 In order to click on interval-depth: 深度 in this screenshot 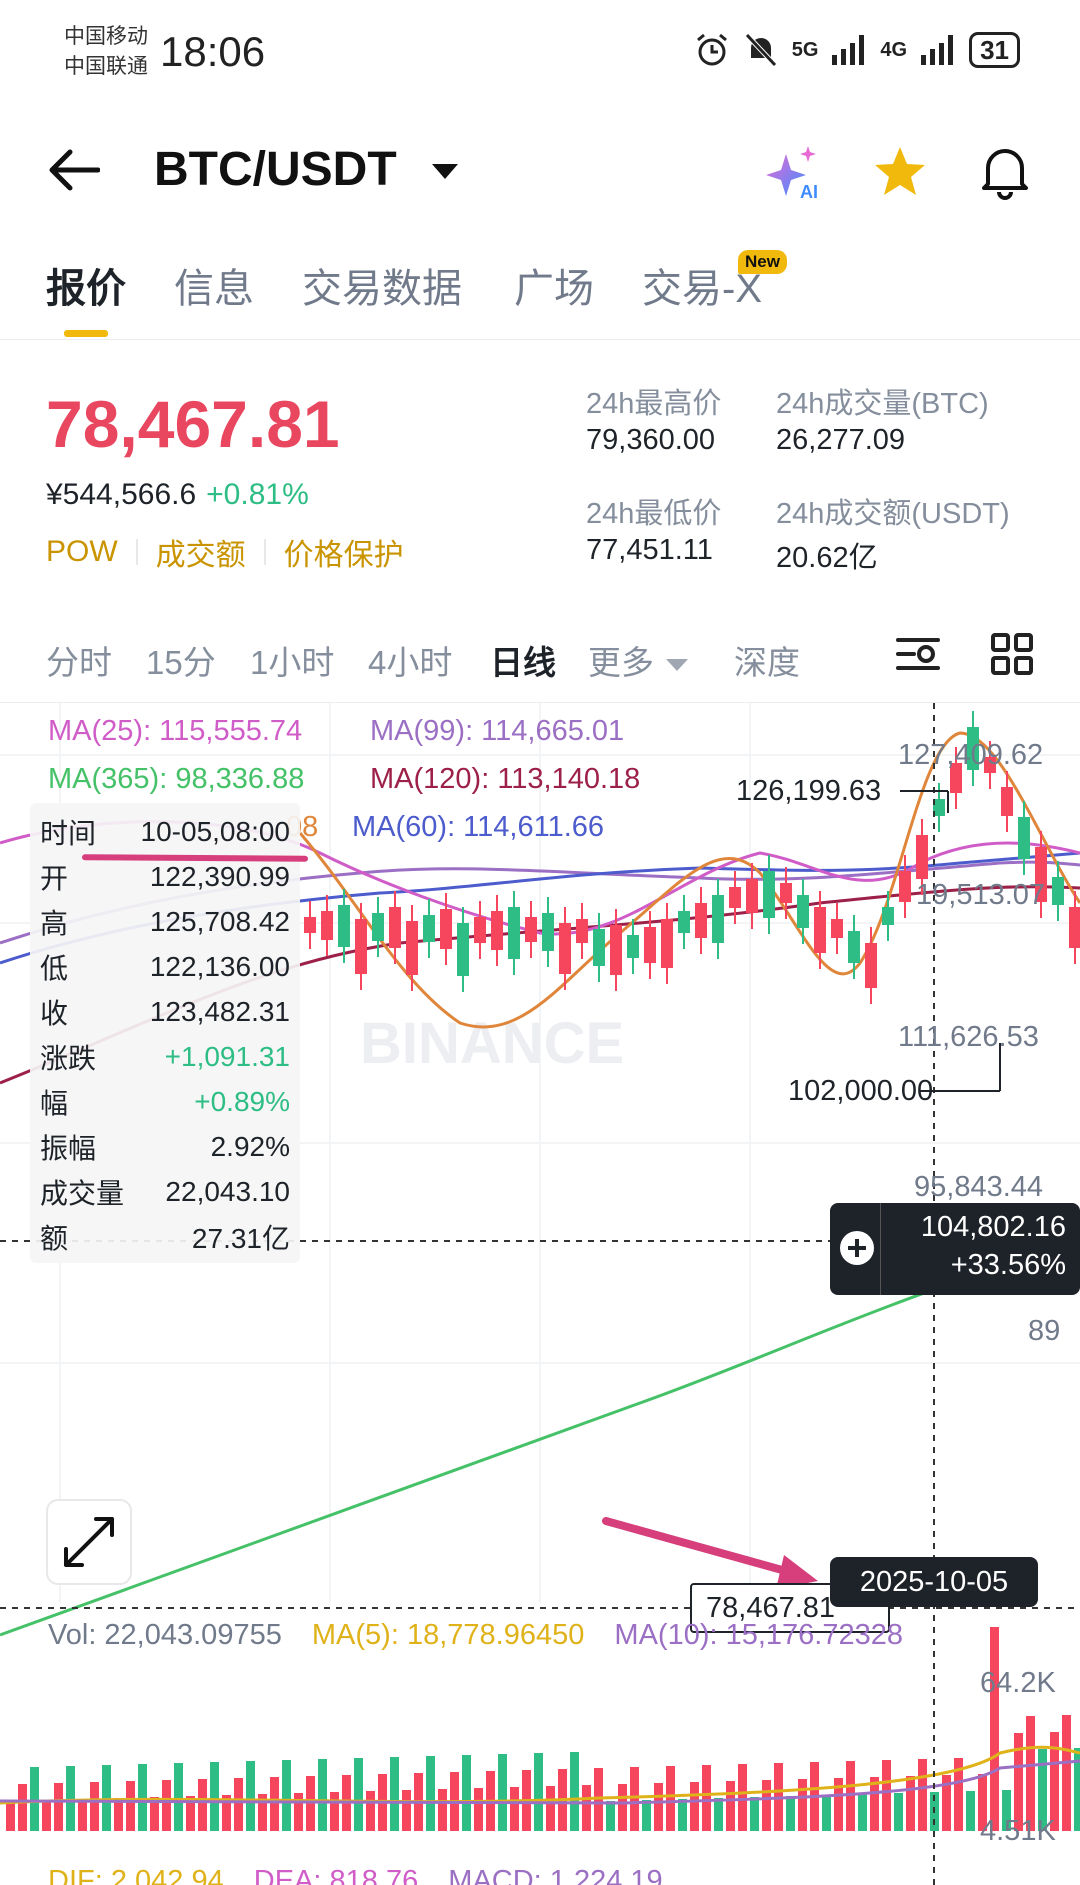, I will do `click(767, 662)`.